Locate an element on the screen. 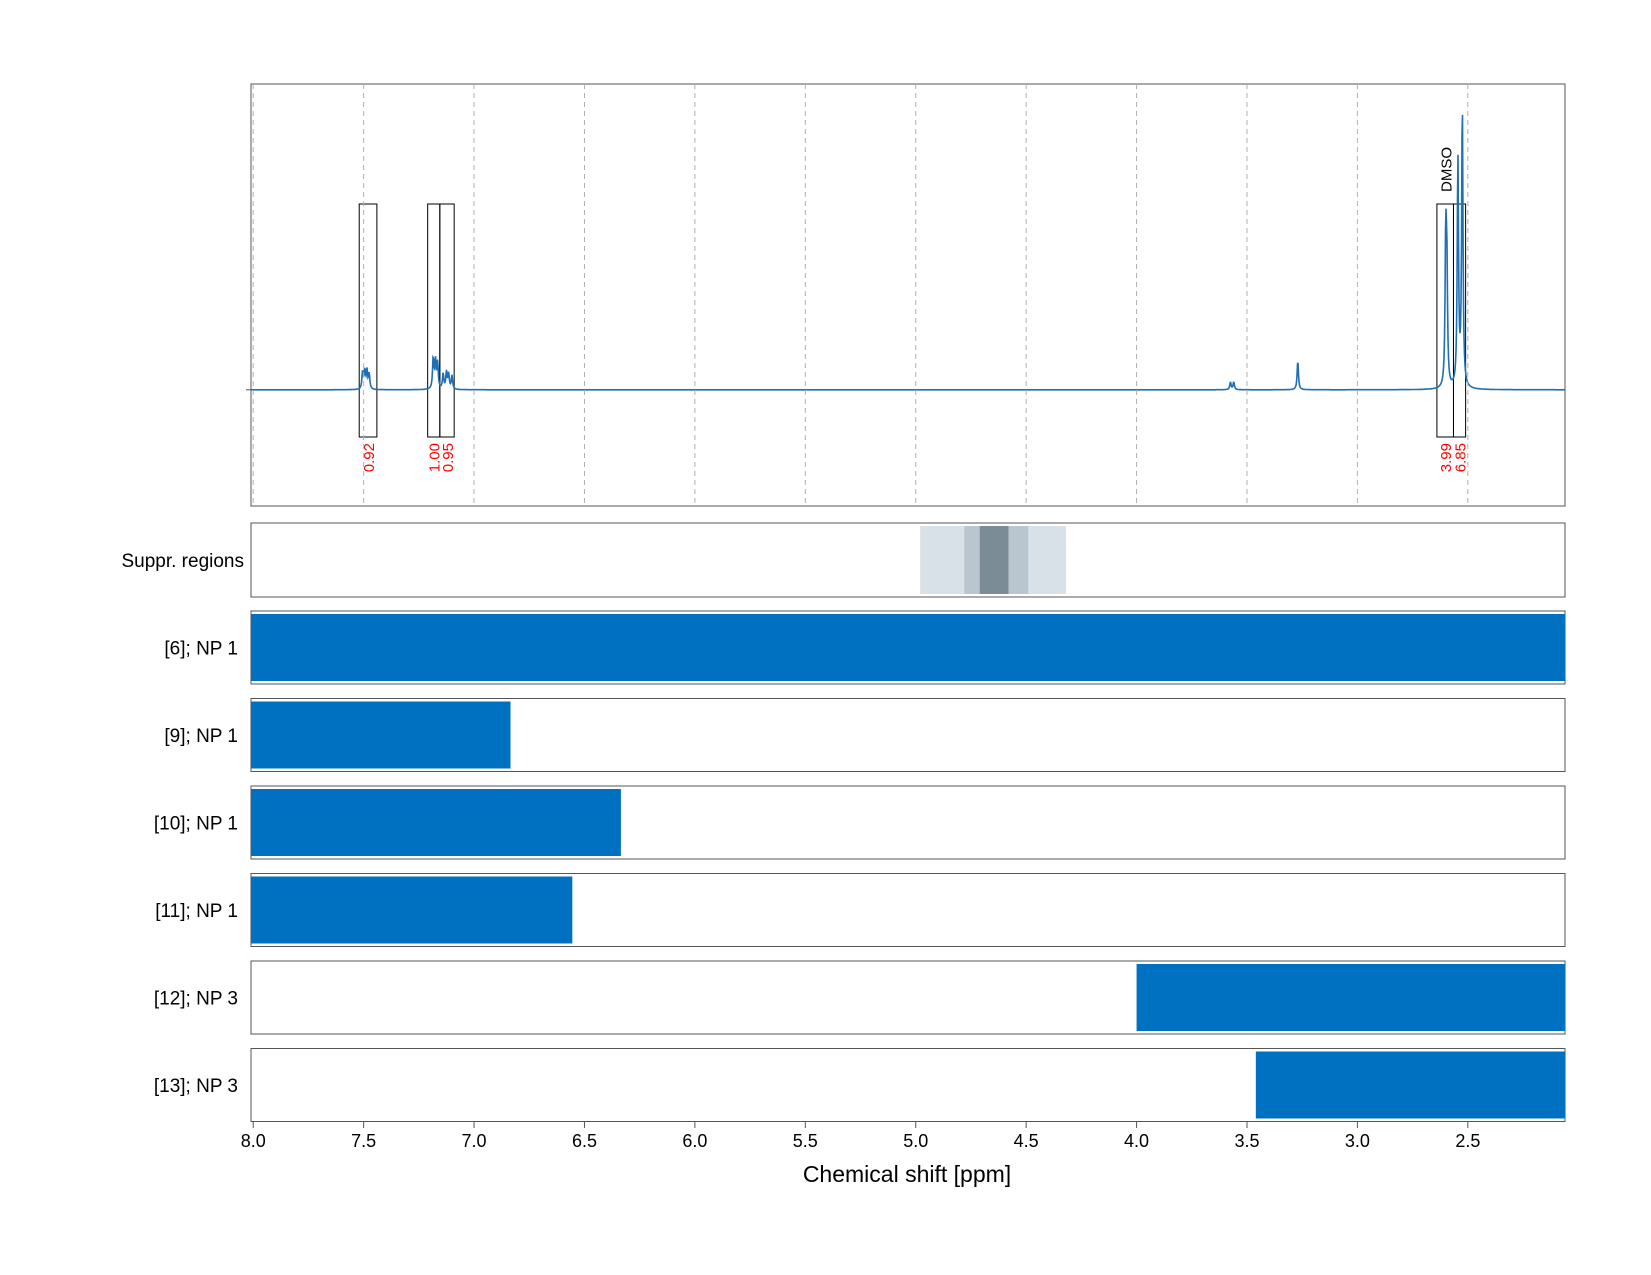 This screenshot has height=1275, width=1651. peak-annotation: DMSO is located at coordinates (1447, 169).